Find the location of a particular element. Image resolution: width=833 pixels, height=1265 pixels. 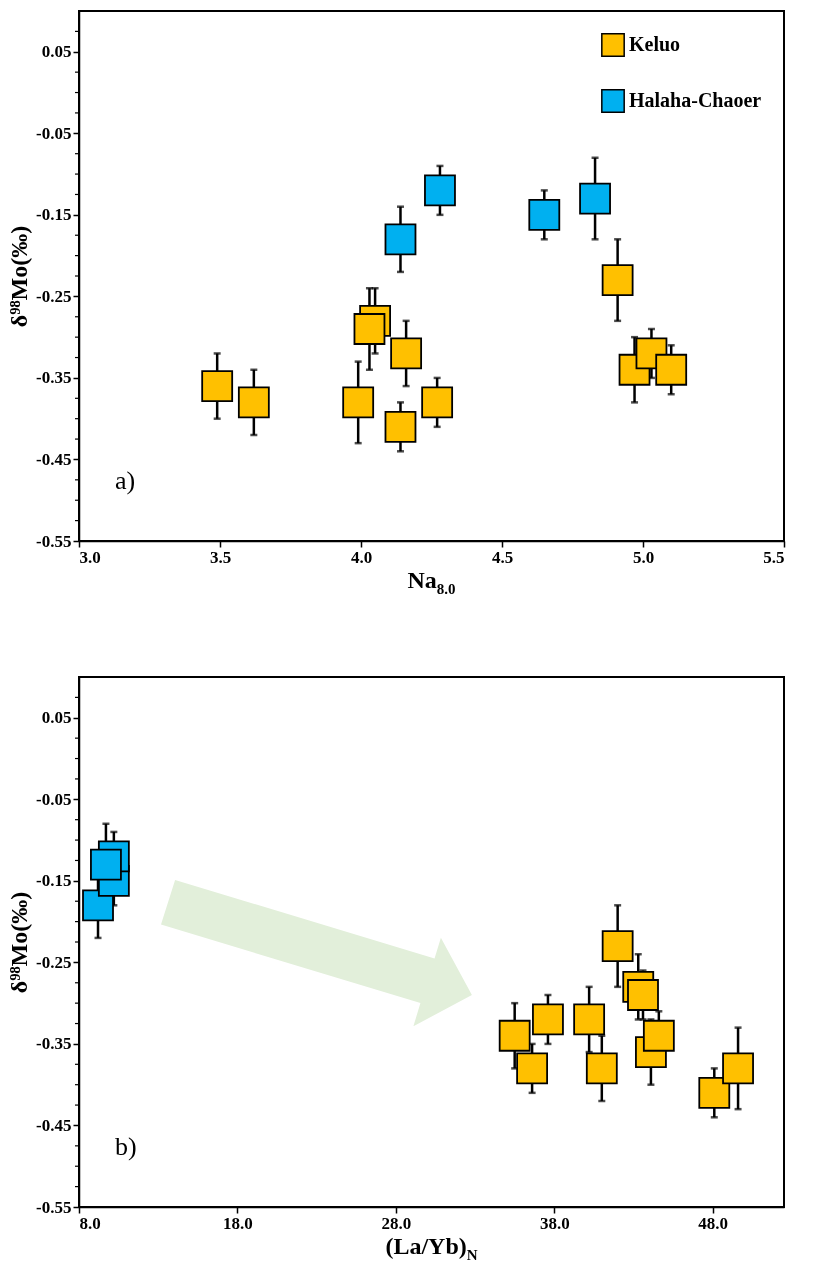

legend-label: Keluo is located at coordinates (655, 44).